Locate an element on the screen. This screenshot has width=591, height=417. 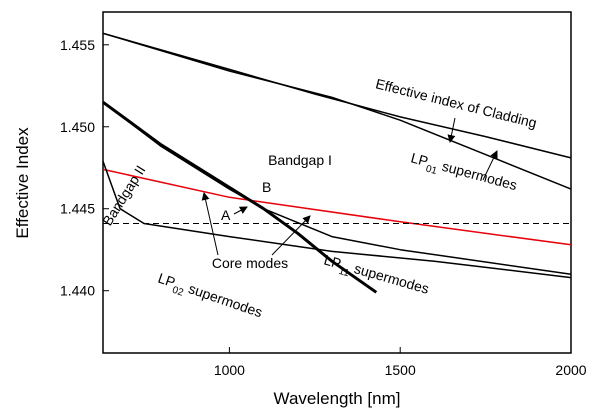
y-tick-label: 1.440 is located at coordinates (77, 291).